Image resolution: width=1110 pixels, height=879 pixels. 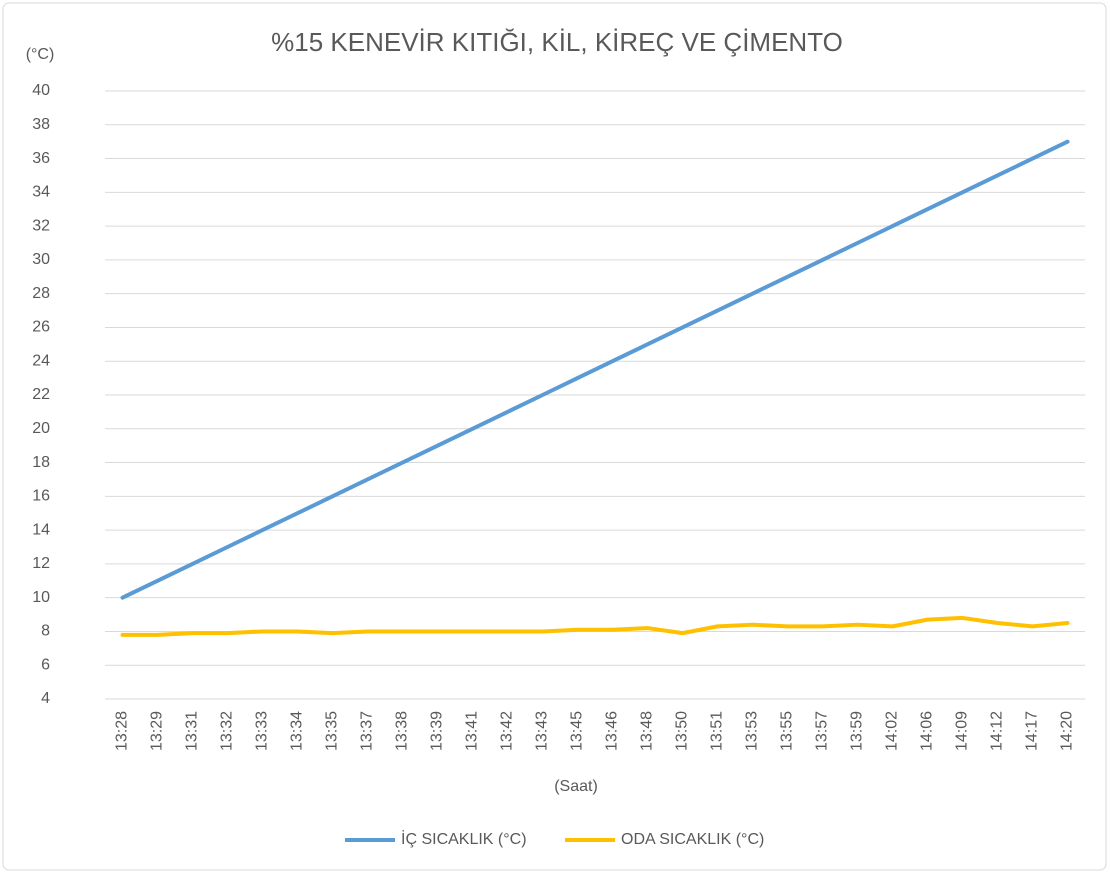 I want to click on y-tick-label: 36, so click(x=41, y=158).